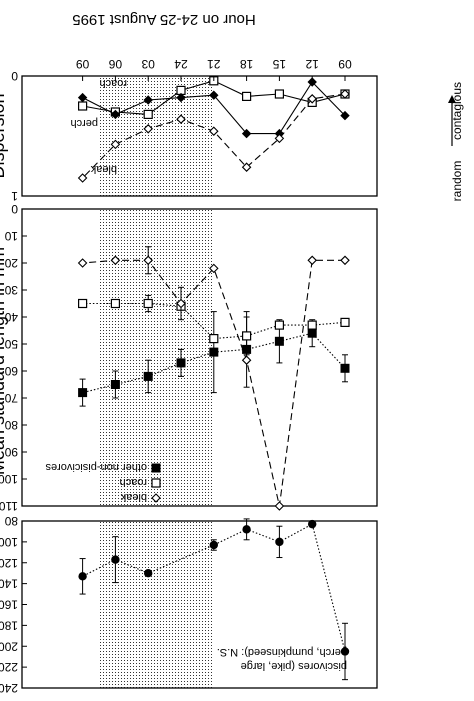  I want to click on y-tick-label: 180, so click(9, 625).